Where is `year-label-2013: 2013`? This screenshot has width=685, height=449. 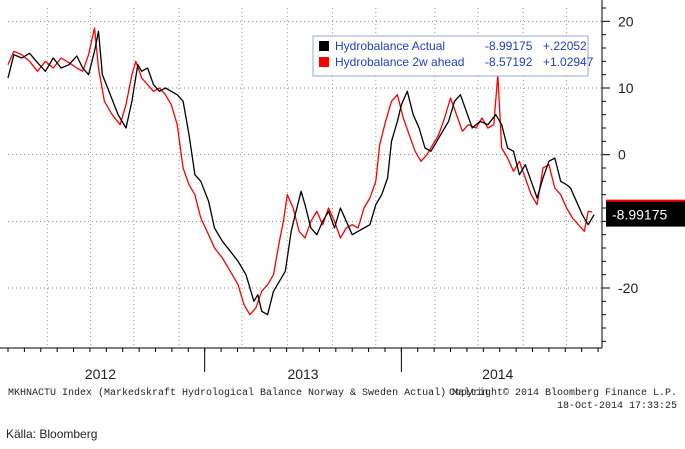 year-label-2013: 2013 is located at coordinates (302, 374).